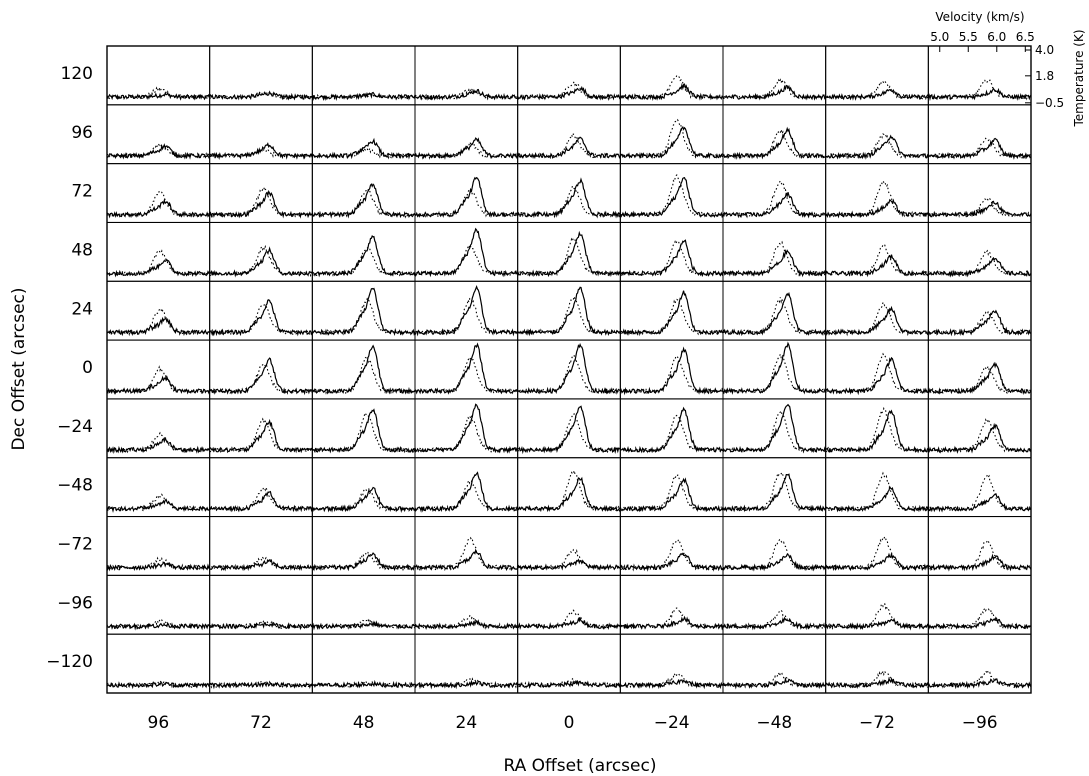  What do you see at coordinates (672, 723) in the screenshot?
I see `ra-tick-label: −24` at bounding box center [672, 723].